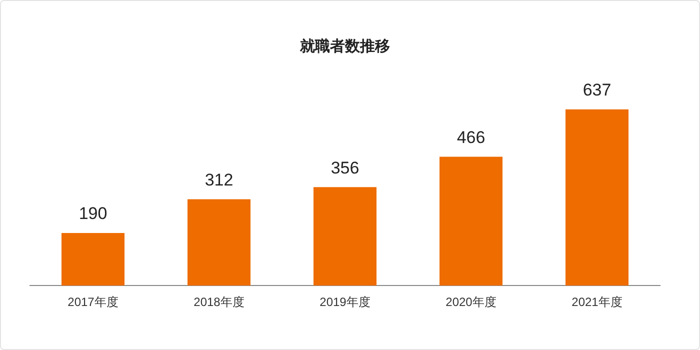  What do you see at coordinates (93, 302) in the screenshot?
I see `x-tick-label: 2017年度` at bounding box center [93, 302].